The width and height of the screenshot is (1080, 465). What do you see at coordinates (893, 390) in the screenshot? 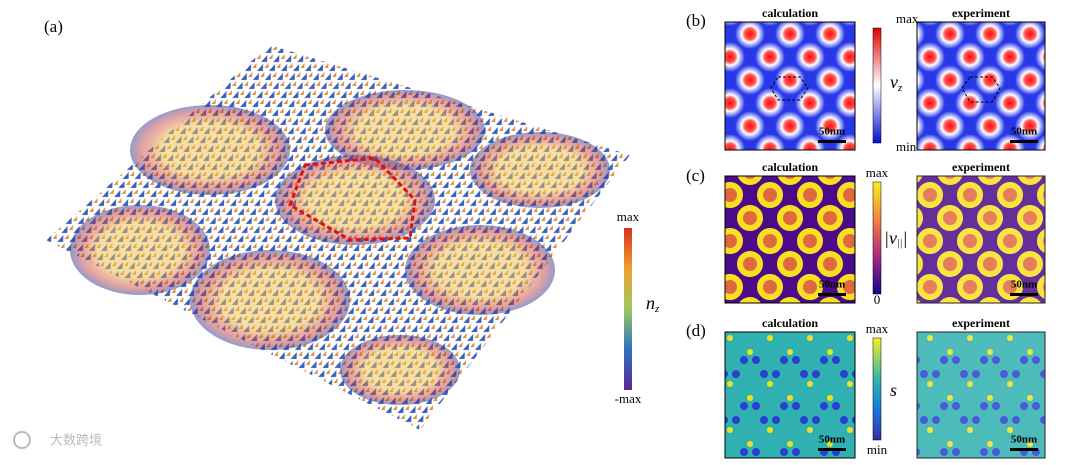
I see `colorbar-symbol: s` at bounding box center [893, 390].